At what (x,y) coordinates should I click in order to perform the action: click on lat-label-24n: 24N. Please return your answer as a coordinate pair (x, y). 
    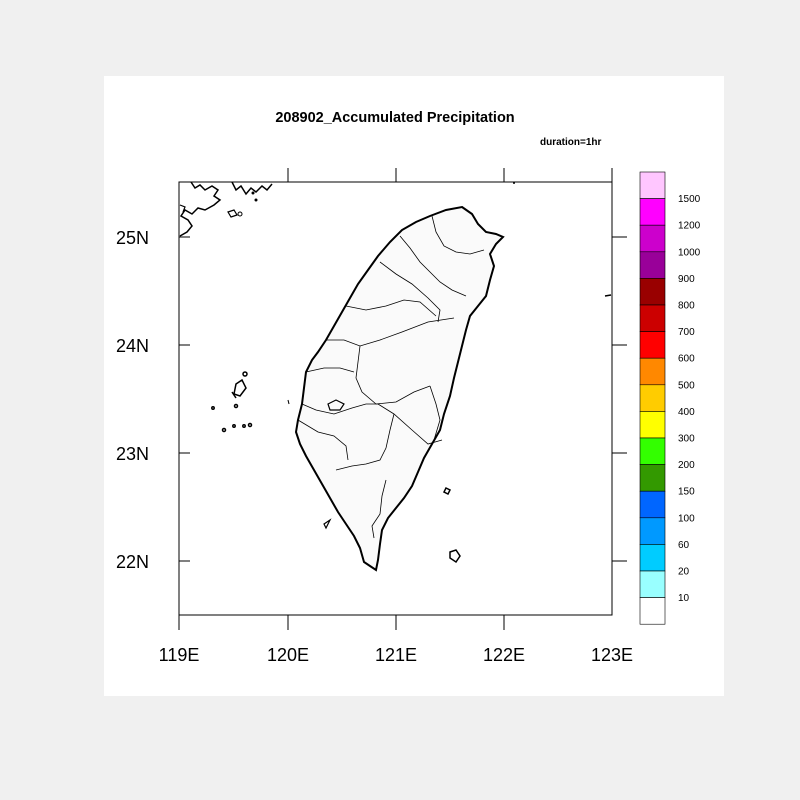
    Looking at the image, I should click on (132, 346).